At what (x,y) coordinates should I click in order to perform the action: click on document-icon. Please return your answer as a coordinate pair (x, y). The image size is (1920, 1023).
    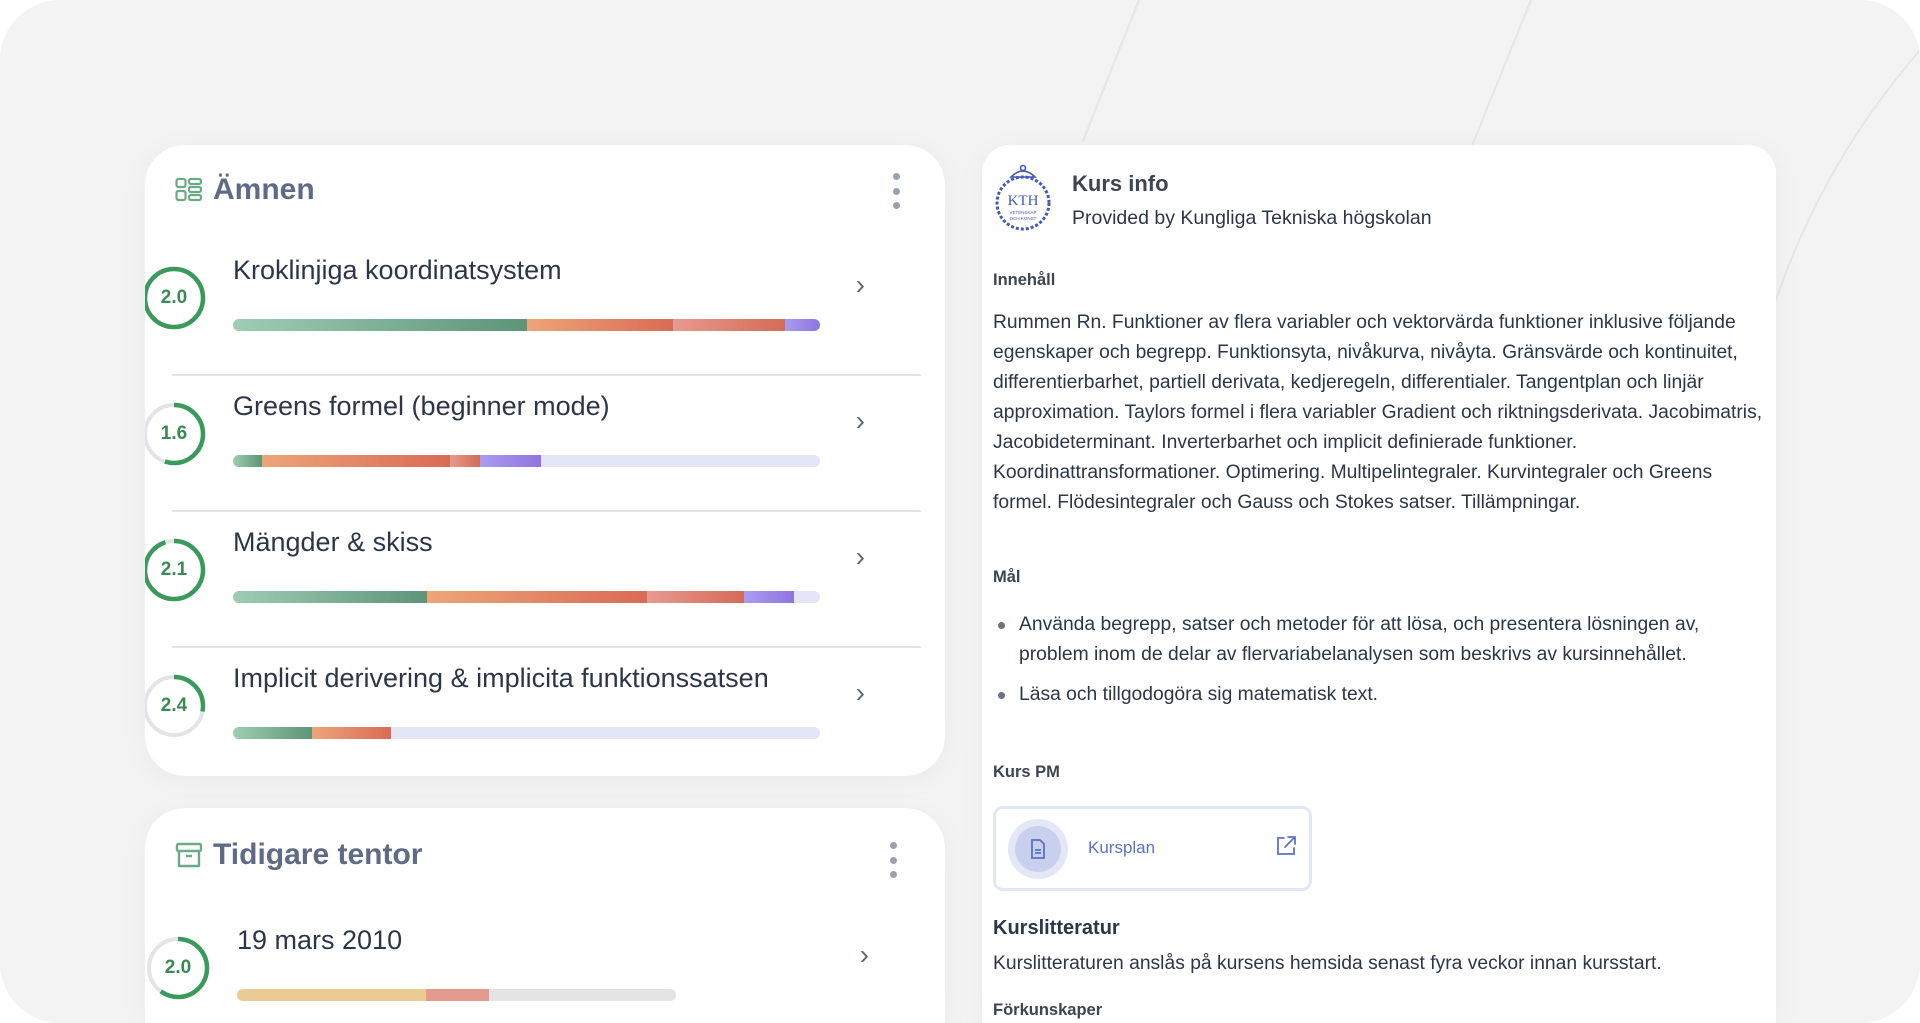
    Looking at the image, I should click on (1038, 849).